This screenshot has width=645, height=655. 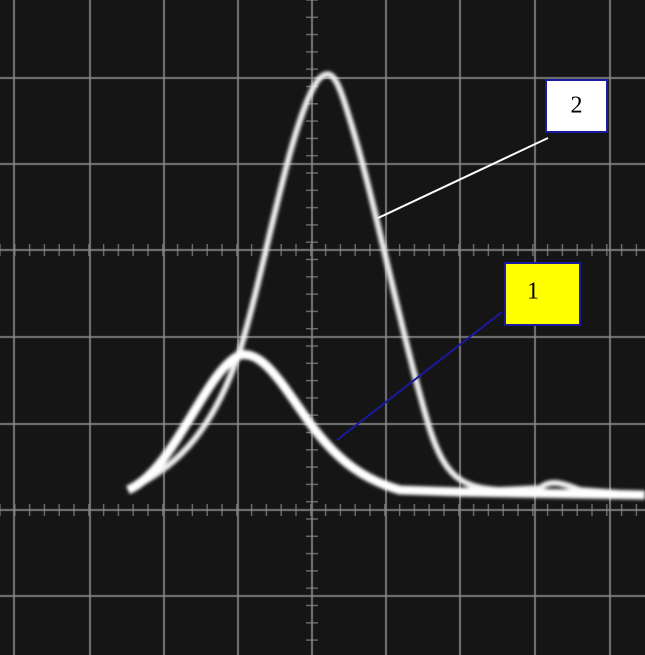 I want to click on label-1: 1, so click(x=533, y=292).